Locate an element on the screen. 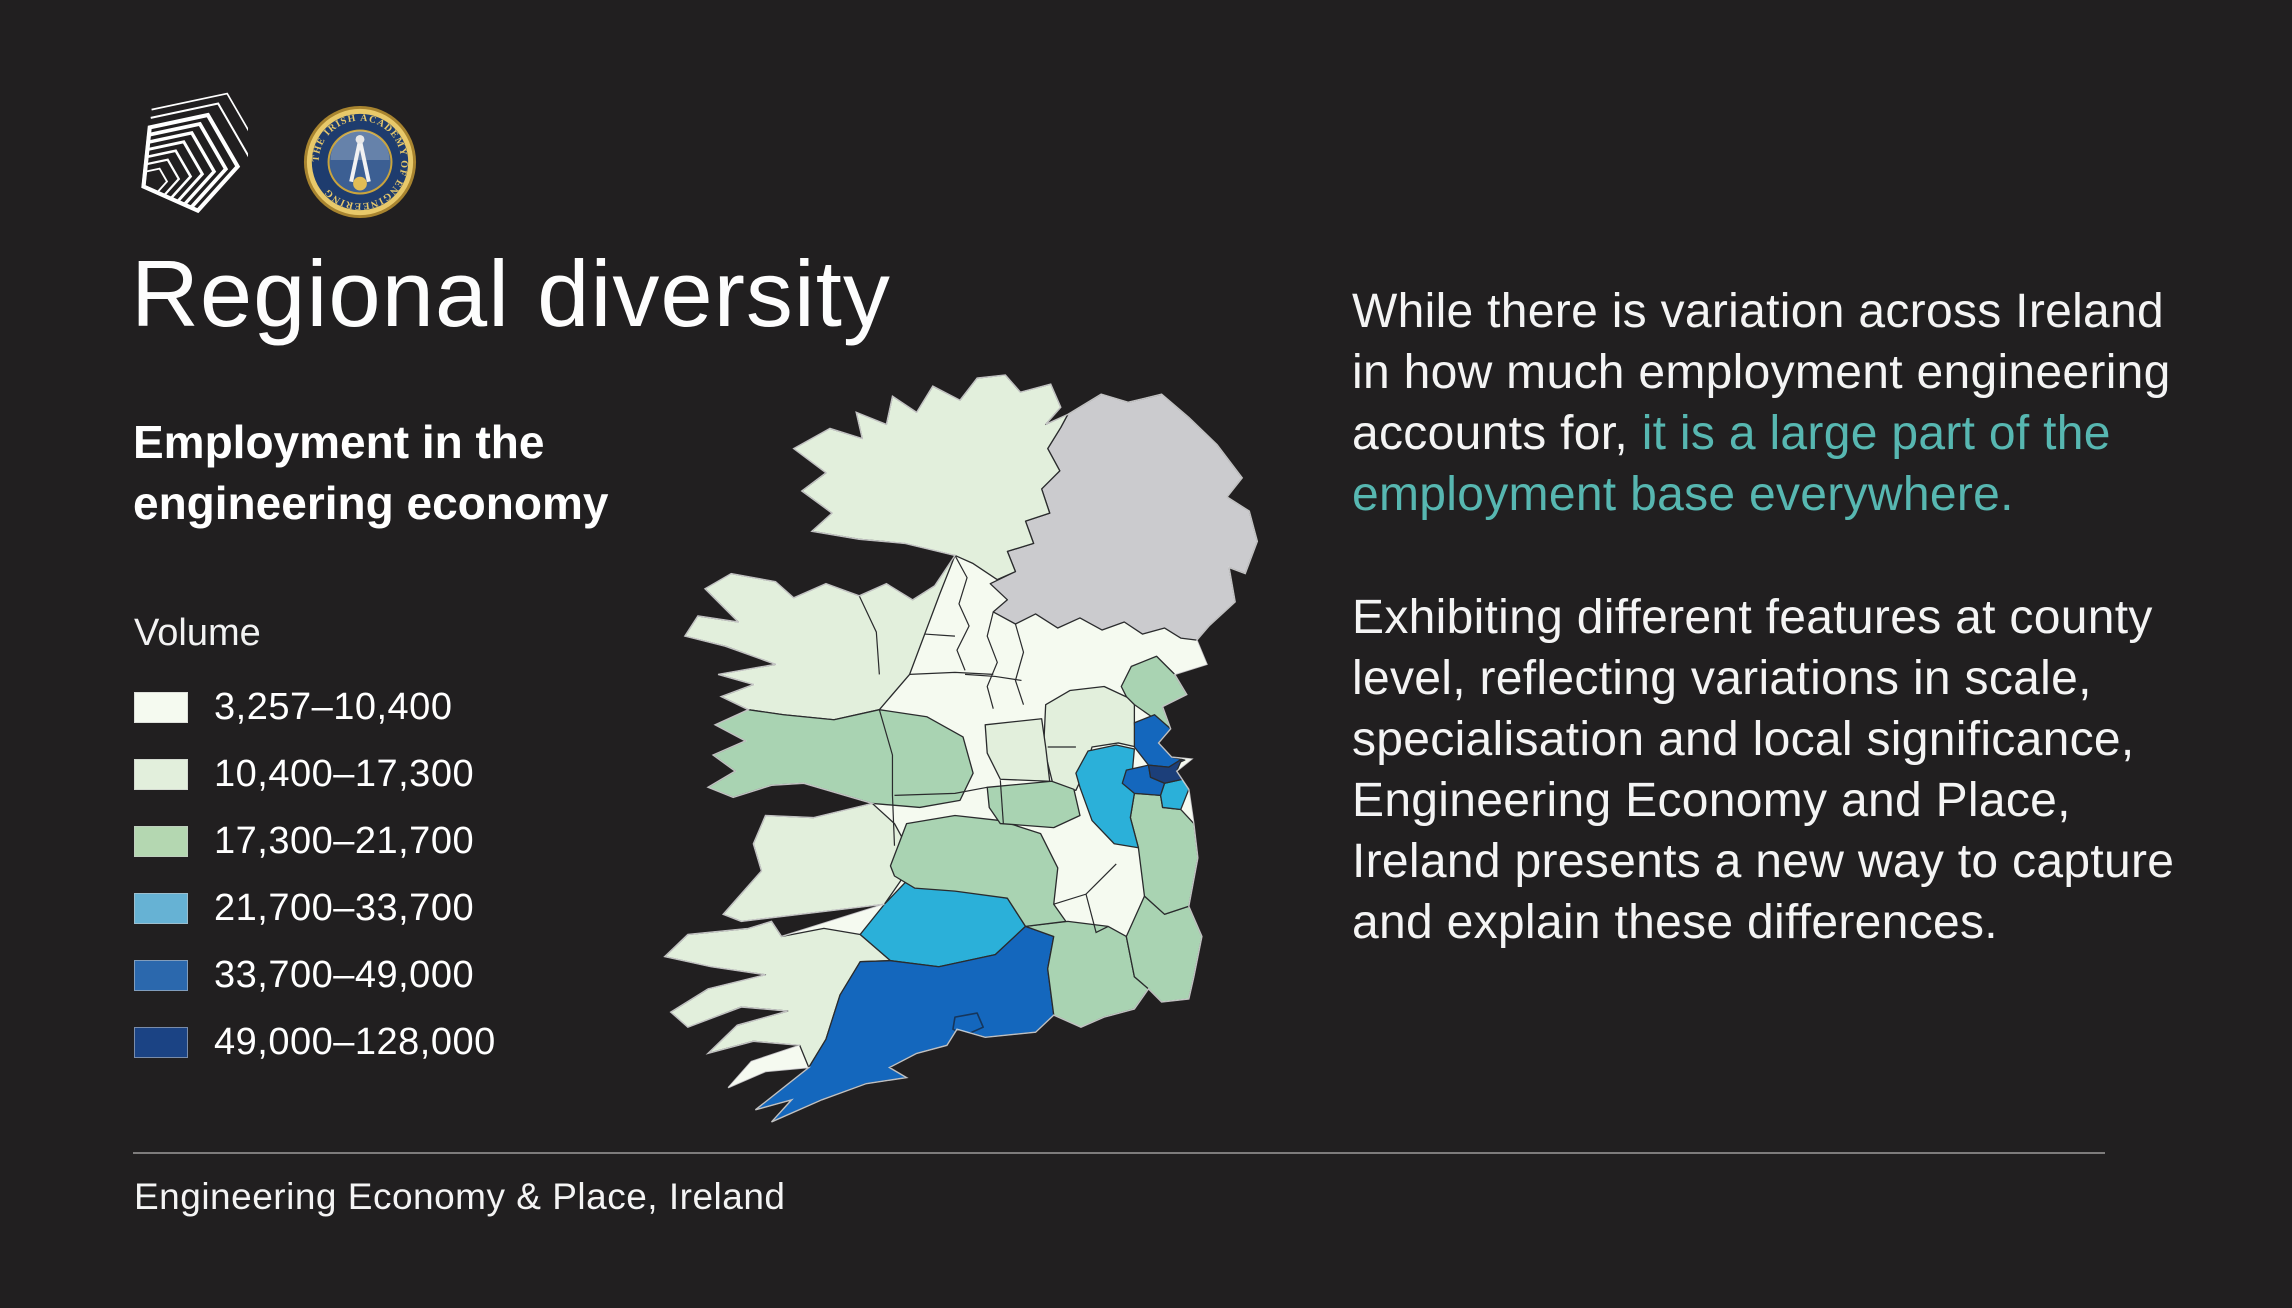  county-kildare is located at coordinates (1107, 796).